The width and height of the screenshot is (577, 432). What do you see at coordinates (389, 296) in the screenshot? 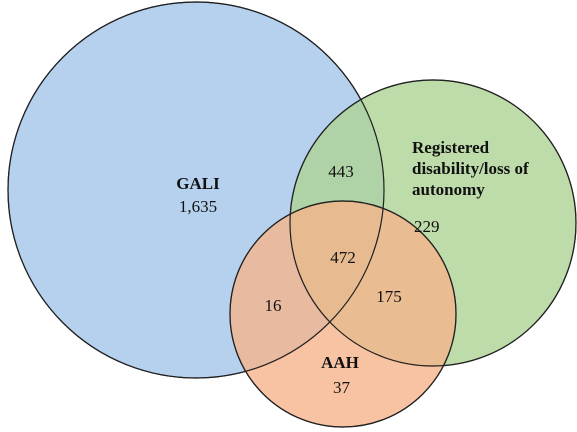
I see `region-value: 175` at bounding box center [389, 296].